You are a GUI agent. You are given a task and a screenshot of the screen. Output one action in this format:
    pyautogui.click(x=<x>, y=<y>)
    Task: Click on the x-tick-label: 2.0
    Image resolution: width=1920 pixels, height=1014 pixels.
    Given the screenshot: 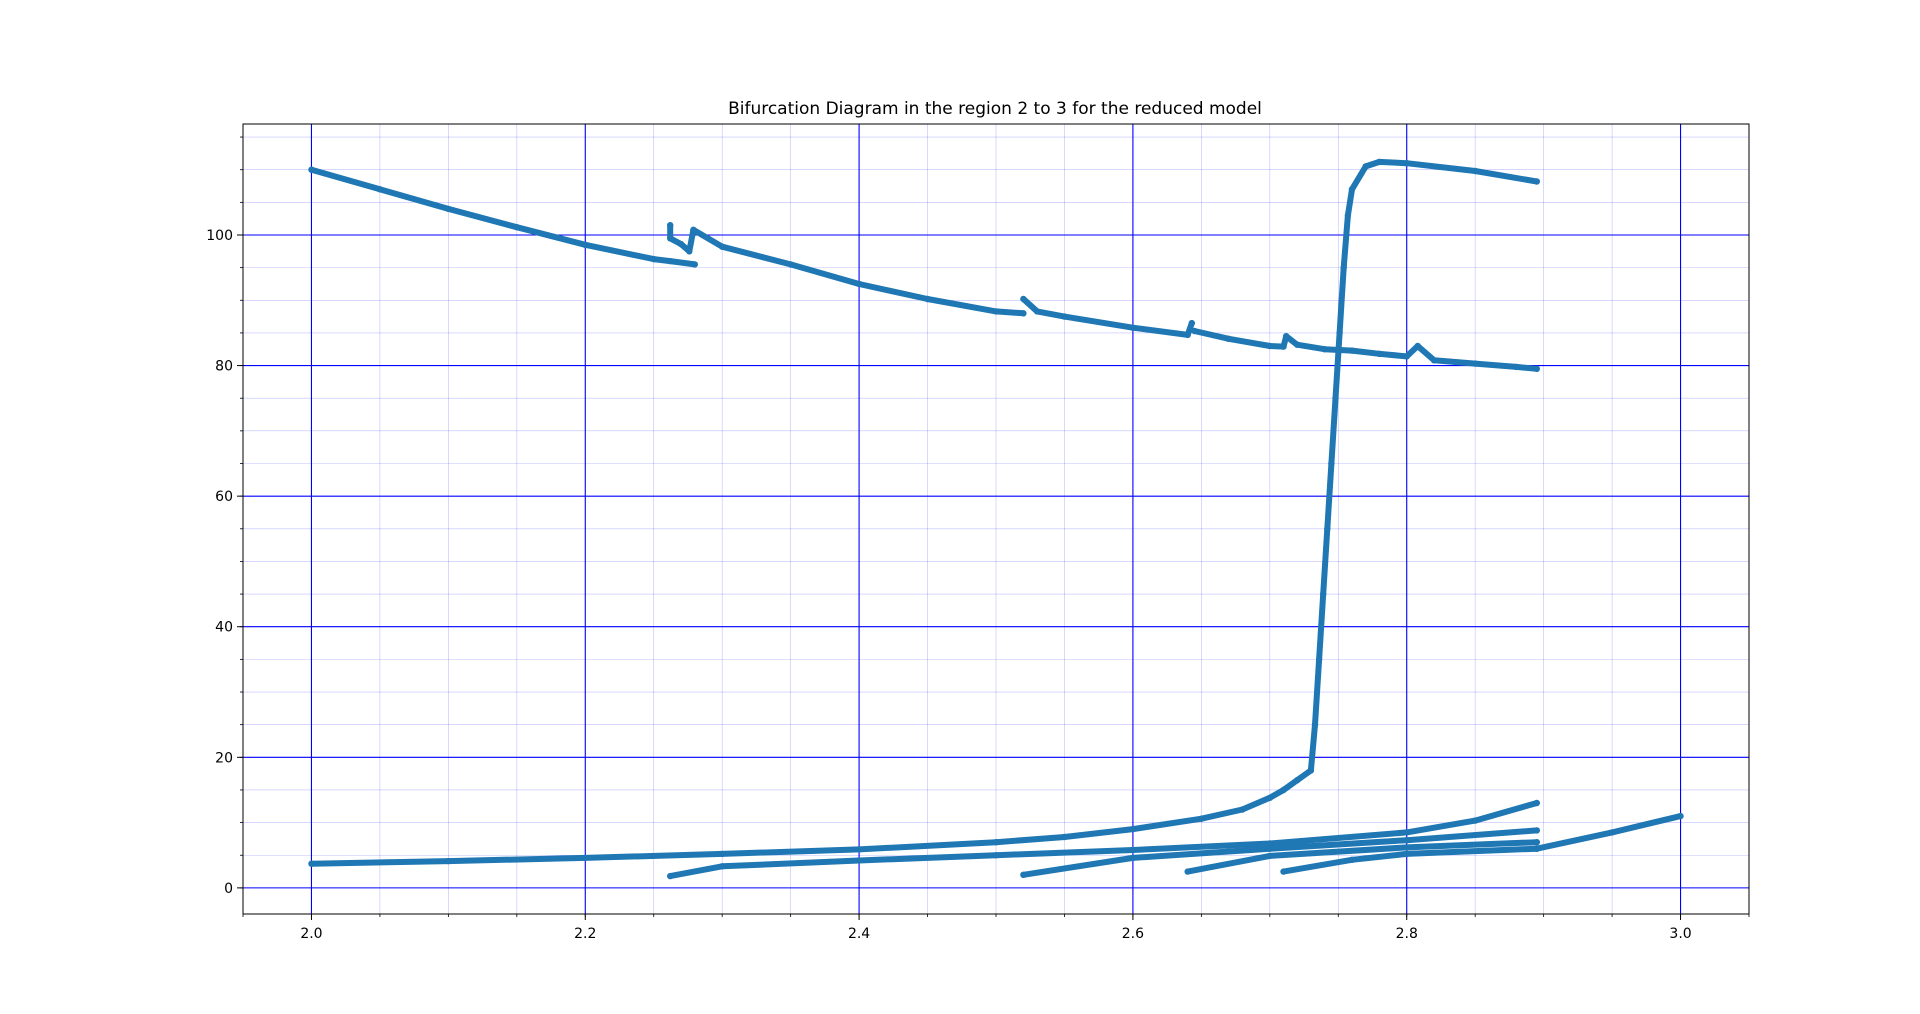 What is the action you would take?
    pyautogui.click(x=311, y=934)
    